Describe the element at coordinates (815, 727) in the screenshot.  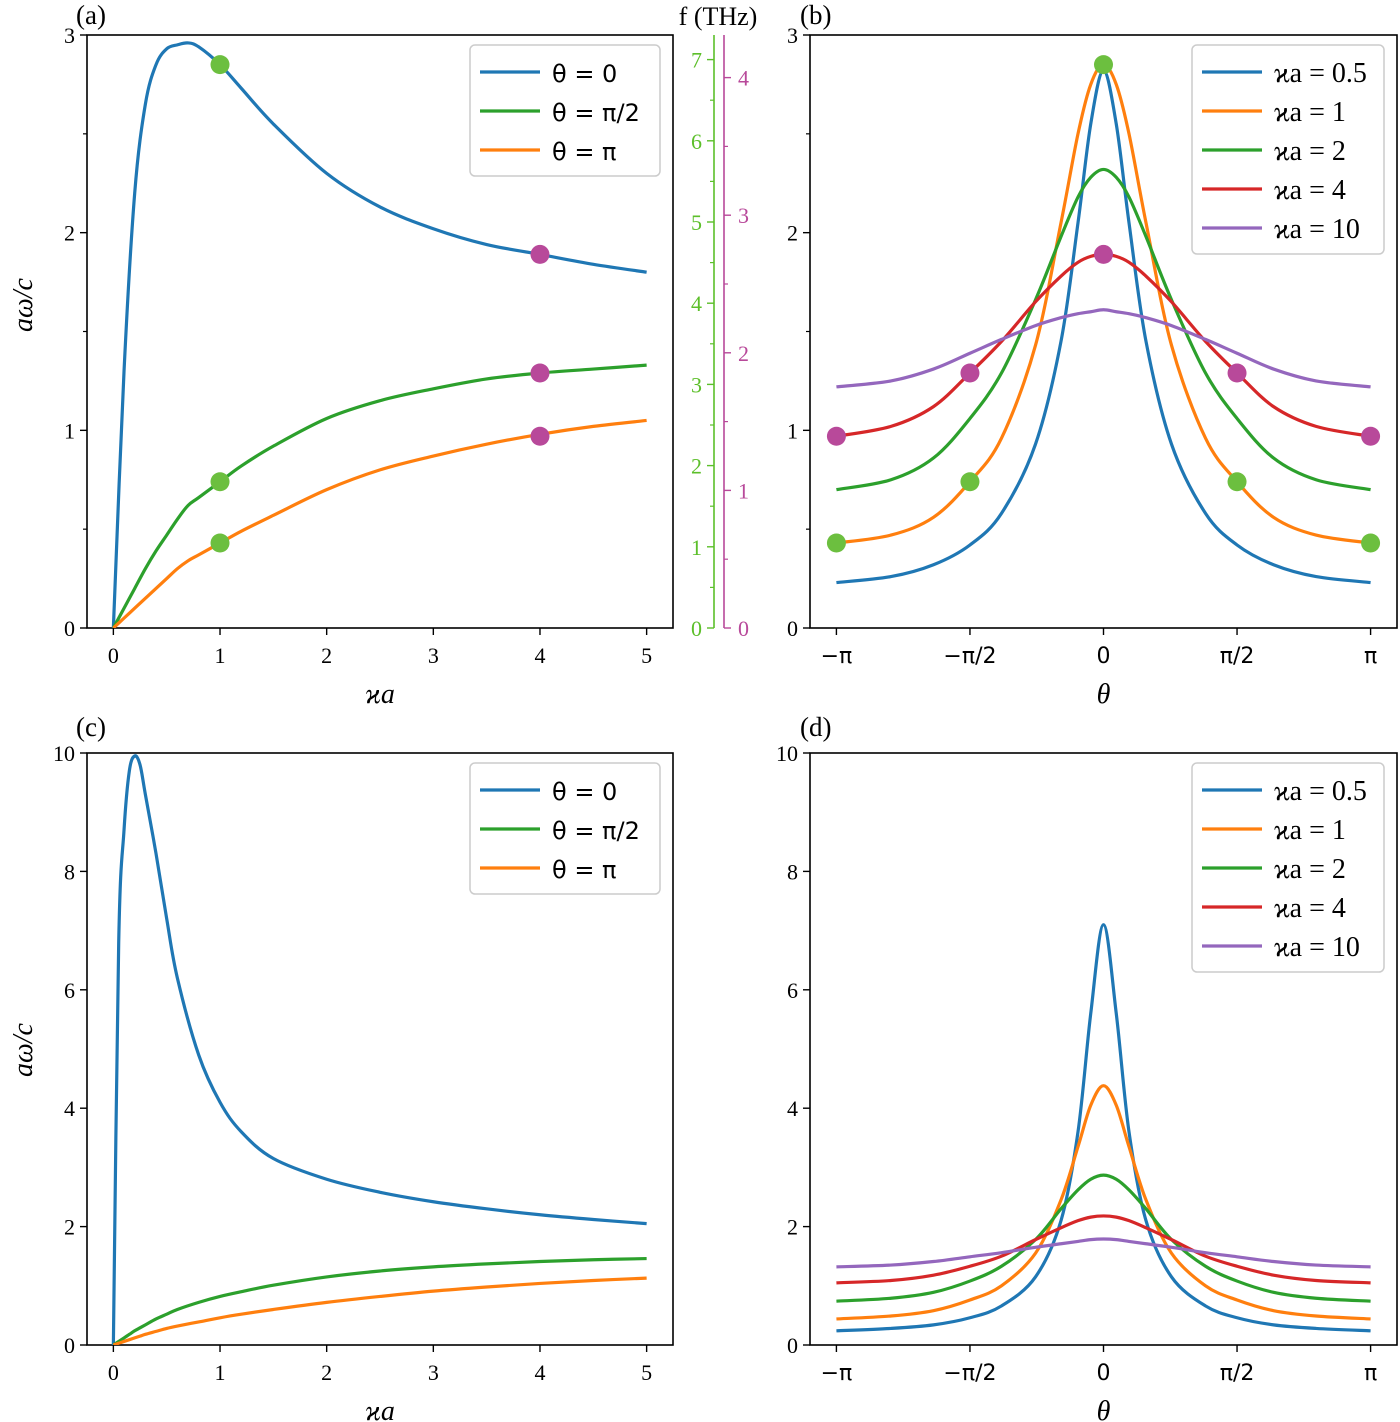
I see `panel-label: (d)` at that location.